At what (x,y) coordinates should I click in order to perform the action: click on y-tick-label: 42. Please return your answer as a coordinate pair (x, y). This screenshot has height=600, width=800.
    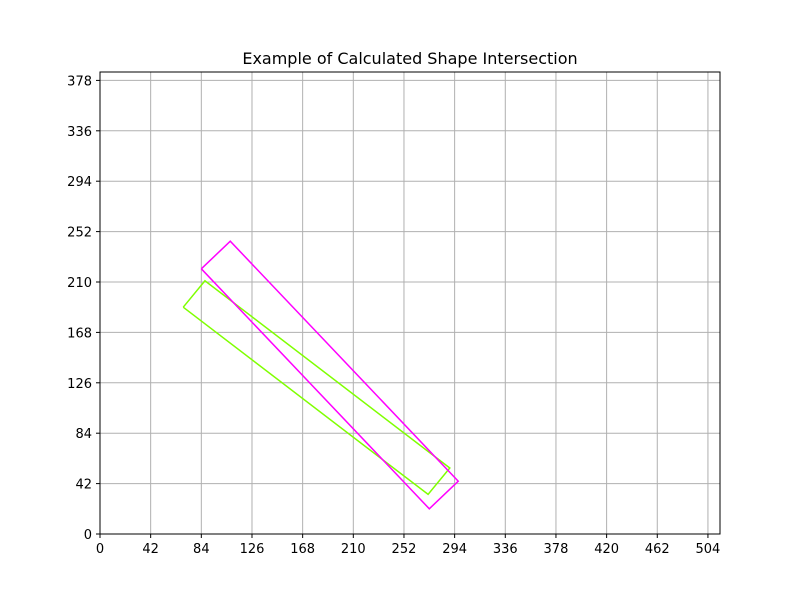
    Looking at the image, I should click on (83, 485).